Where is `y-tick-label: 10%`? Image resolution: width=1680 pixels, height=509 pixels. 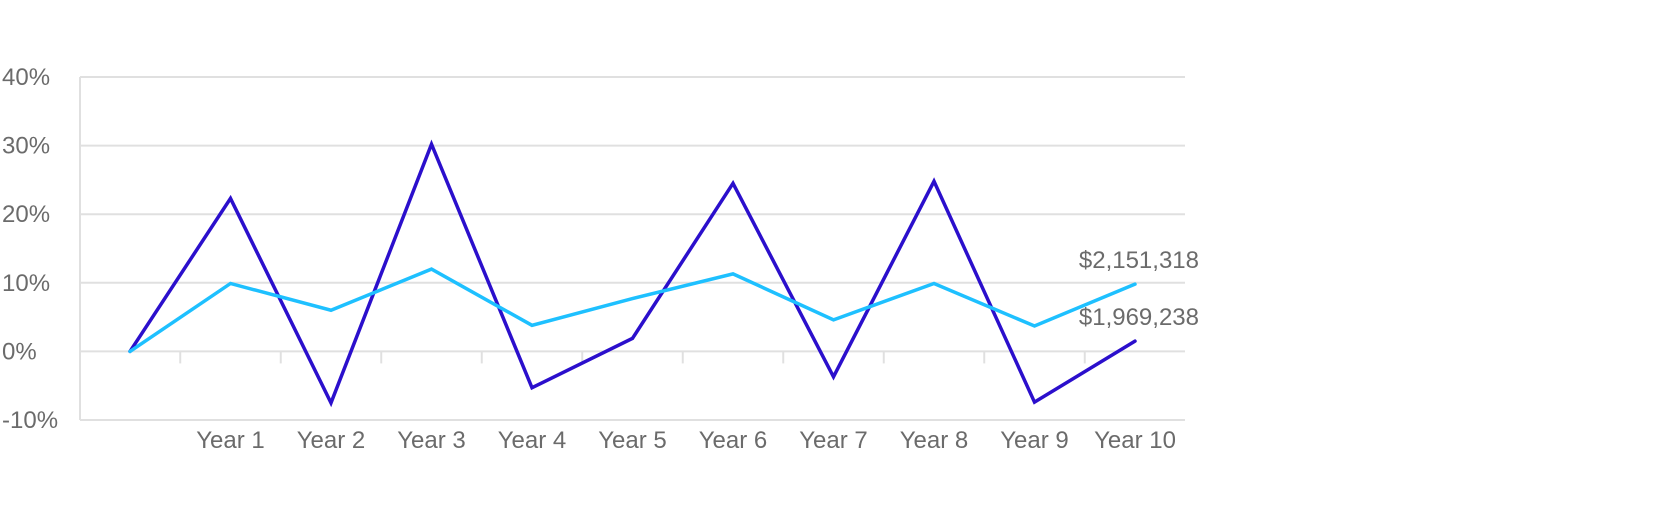 y-tick-label: 10% is located at coordinates (26, 283).